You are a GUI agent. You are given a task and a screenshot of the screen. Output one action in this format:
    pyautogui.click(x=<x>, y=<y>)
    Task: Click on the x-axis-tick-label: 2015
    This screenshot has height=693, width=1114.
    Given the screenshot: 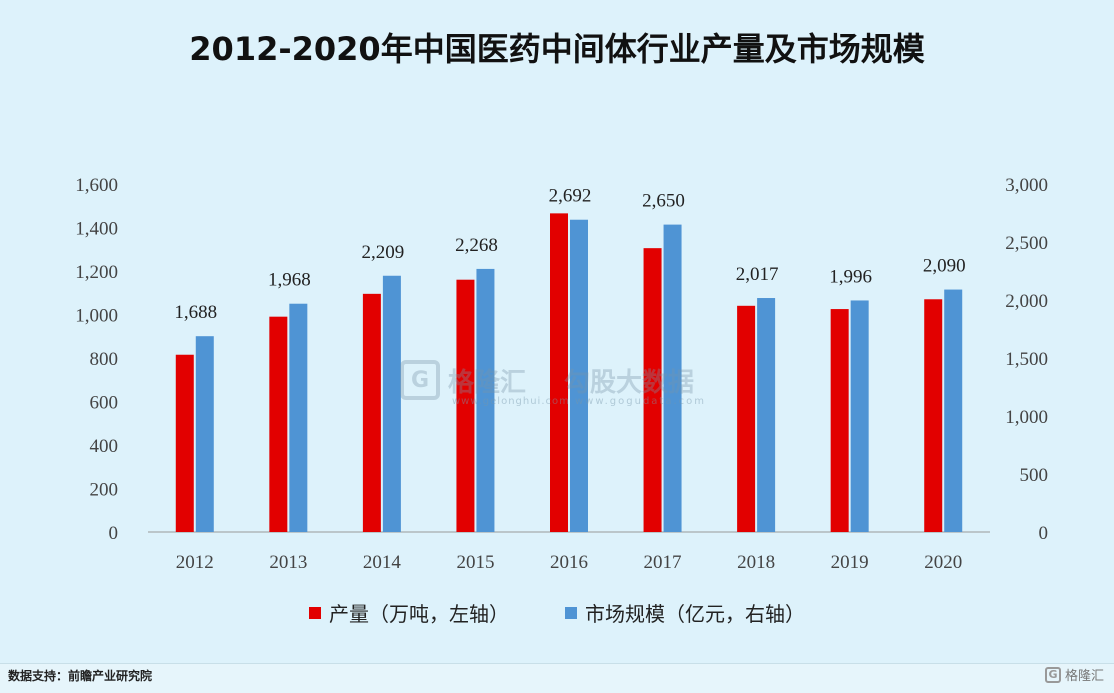 What is the action you would take?
    pyautogui.click(x=475, y=562)
    